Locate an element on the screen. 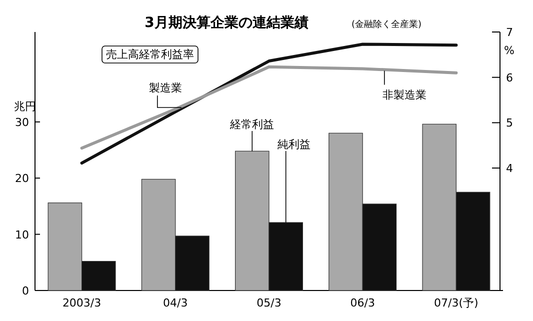  y-tick-label: 20 is located at coordinates (22, 179).